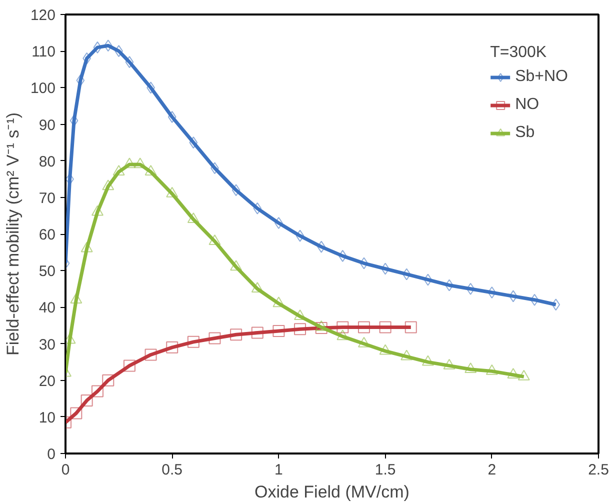 This screenshot has width=616, height=504. What do you see at coordinates (47, 417) in the screenshot?
I see `y-tick-label: 10` at bounding box center [47, 417].